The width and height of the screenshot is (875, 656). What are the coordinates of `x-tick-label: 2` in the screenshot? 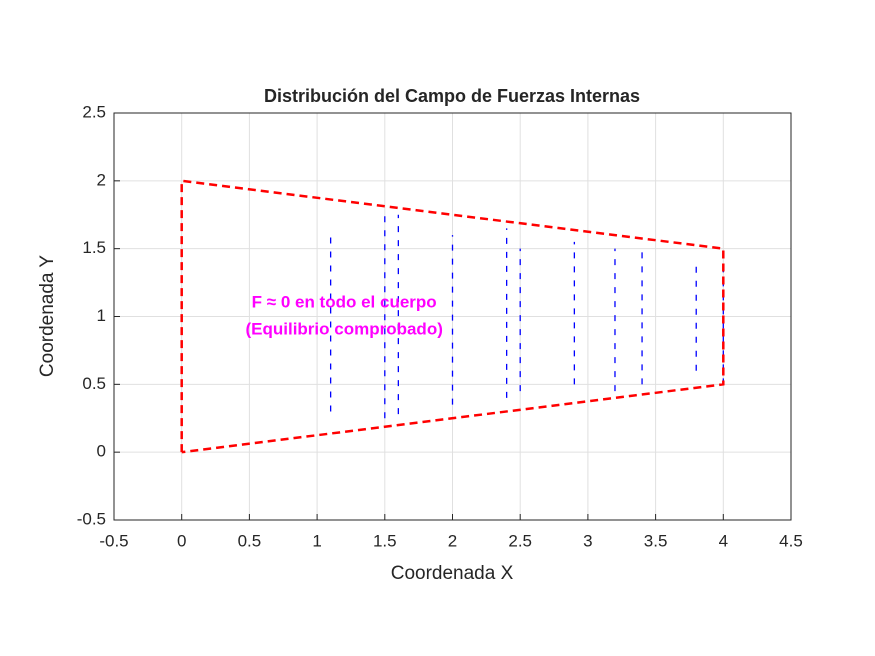 It's located at (452, 540).